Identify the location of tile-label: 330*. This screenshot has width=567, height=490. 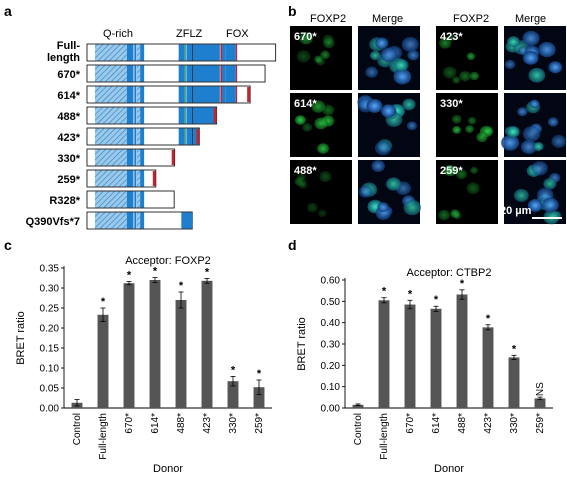
(451, 104).